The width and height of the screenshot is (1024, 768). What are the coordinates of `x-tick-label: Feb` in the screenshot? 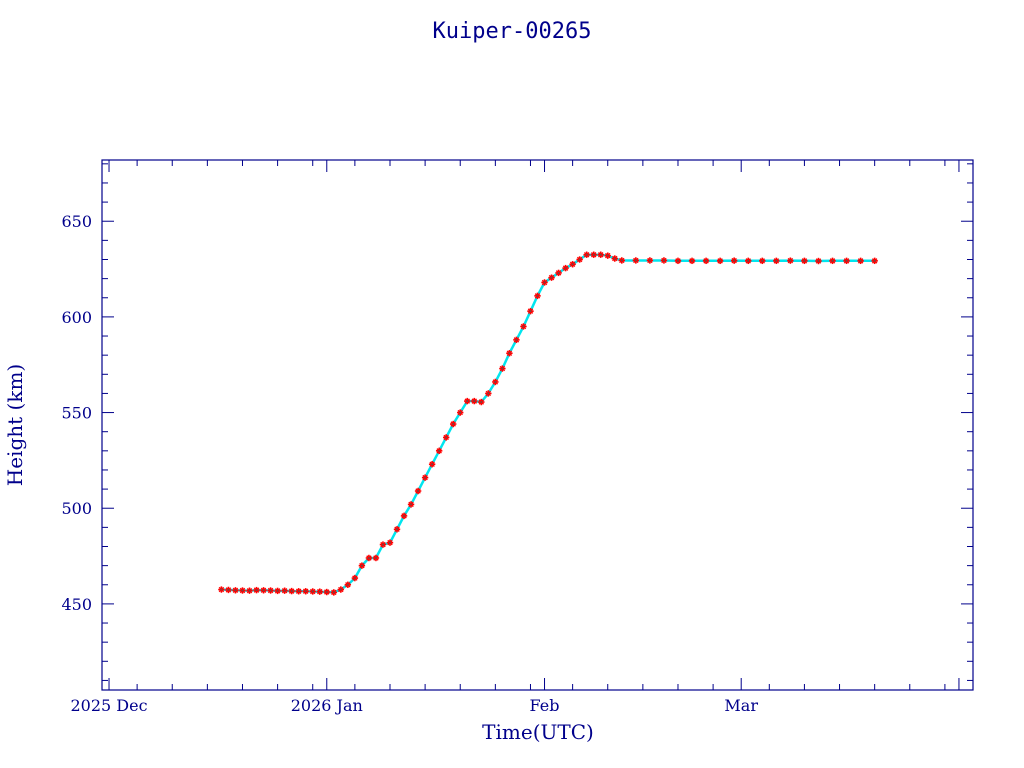 It's located at (545, 705).